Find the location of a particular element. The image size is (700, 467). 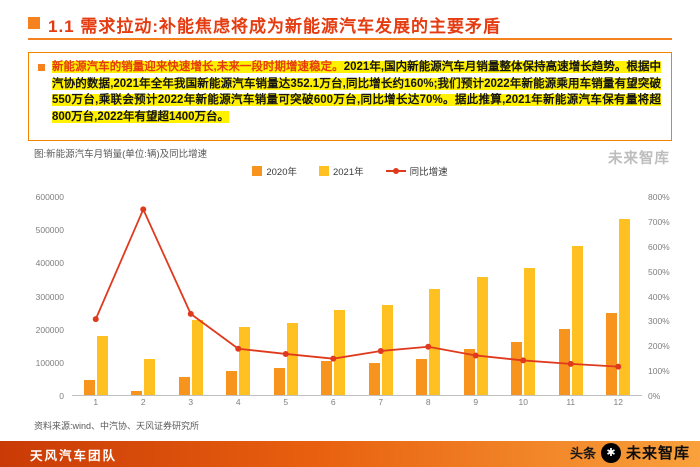

slide-header: 1.1 需求拉动:补能焦虑将成为新能源汽车发展的主要矛盾 is located at coordinates (350, 24).